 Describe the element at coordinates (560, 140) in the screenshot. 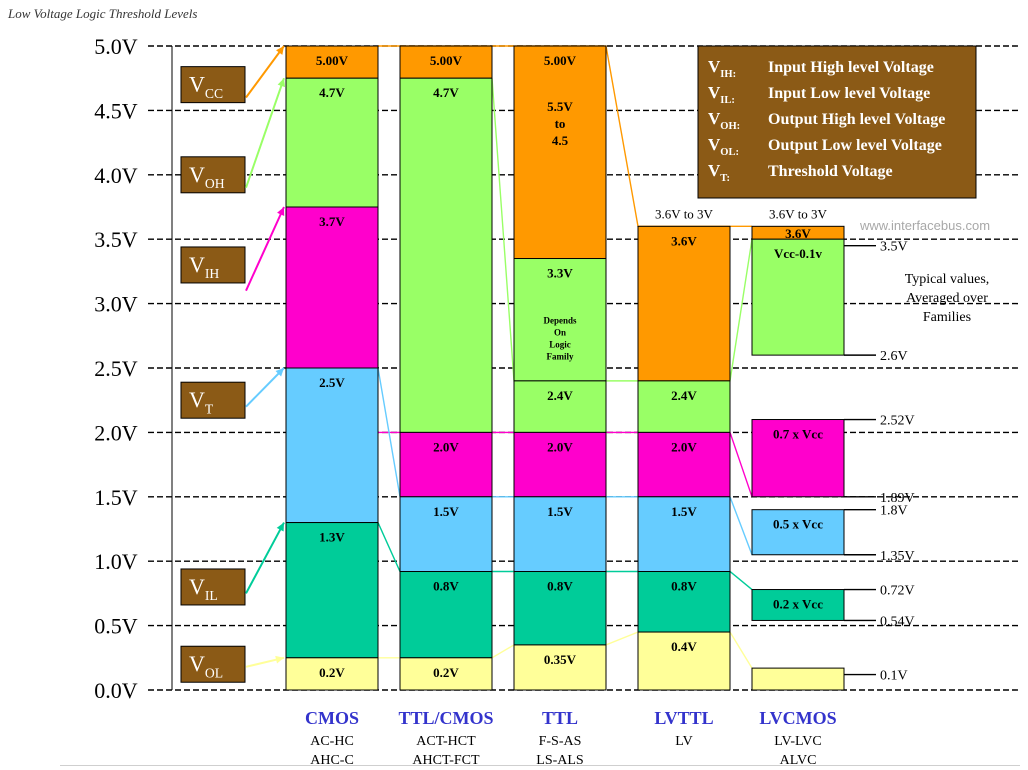

I see `segment-label: 4.5` at that location.